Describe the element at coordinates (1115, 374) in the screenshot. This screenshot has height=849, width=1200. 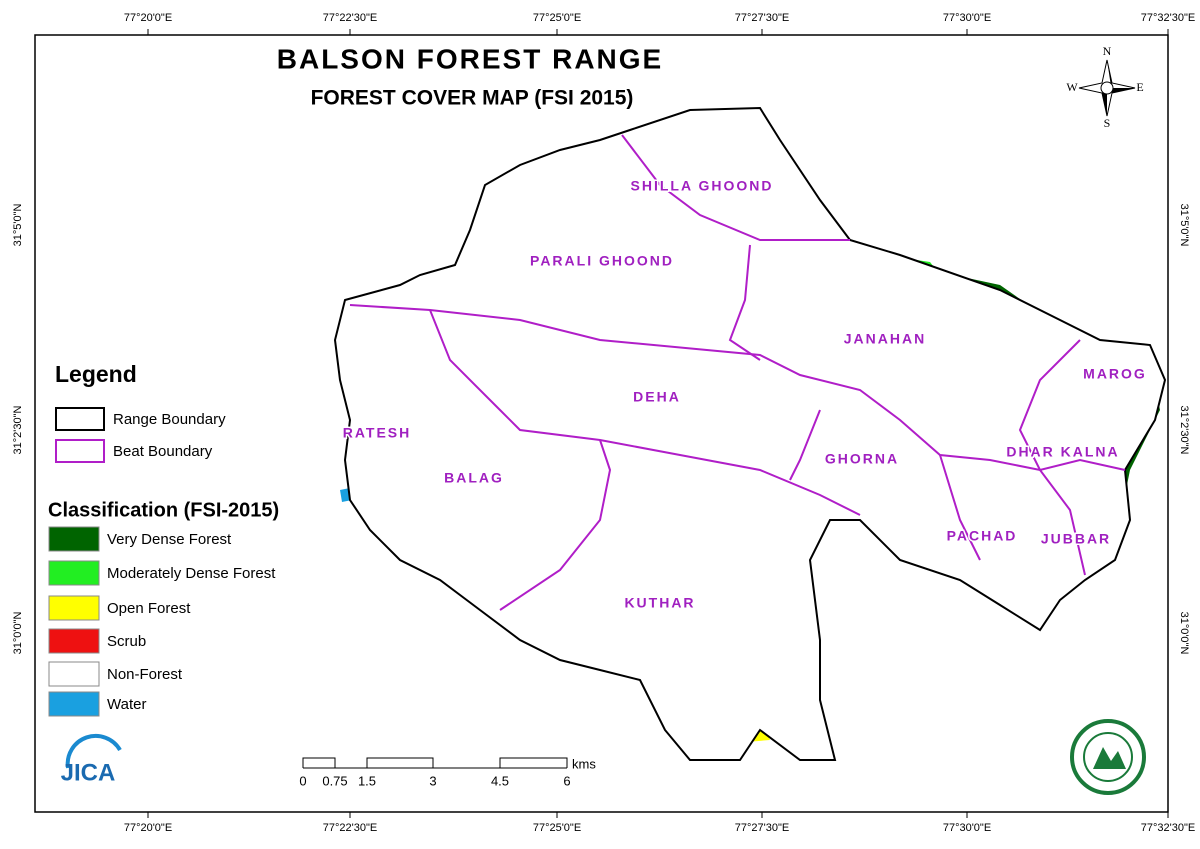
I see `beat-label: MAROG` at that location.